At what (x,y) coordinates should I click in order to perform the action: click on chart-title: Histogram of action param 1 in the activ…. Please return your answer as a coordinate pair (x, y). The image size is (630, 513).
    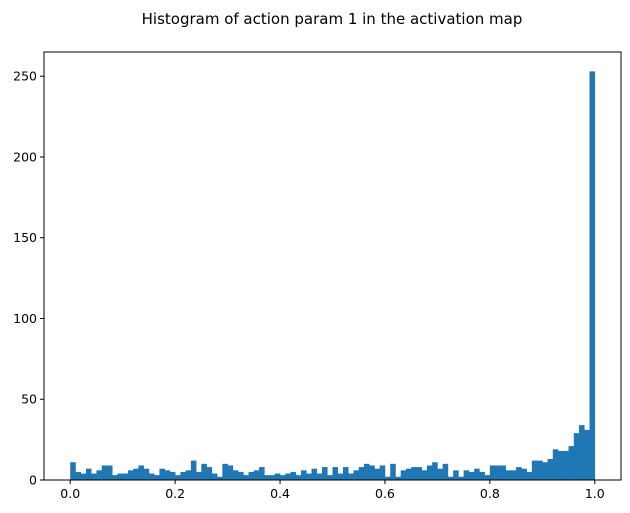
    Looking at the image, I should click on (332, 19).